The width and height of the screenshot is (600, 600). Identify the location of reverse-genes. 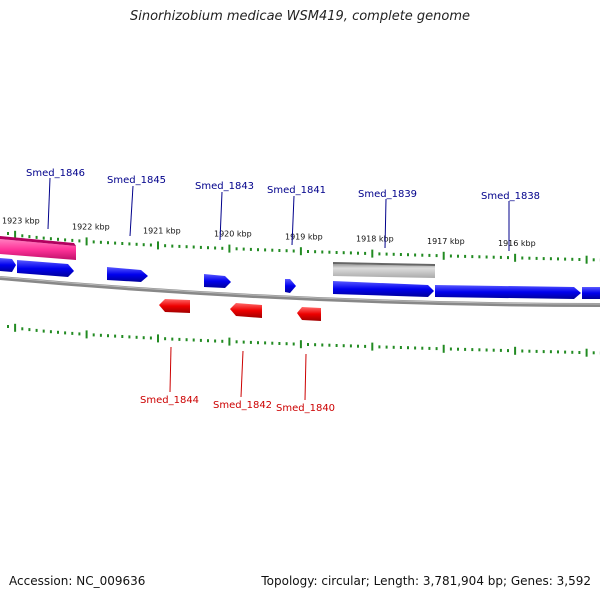
(240, 310).